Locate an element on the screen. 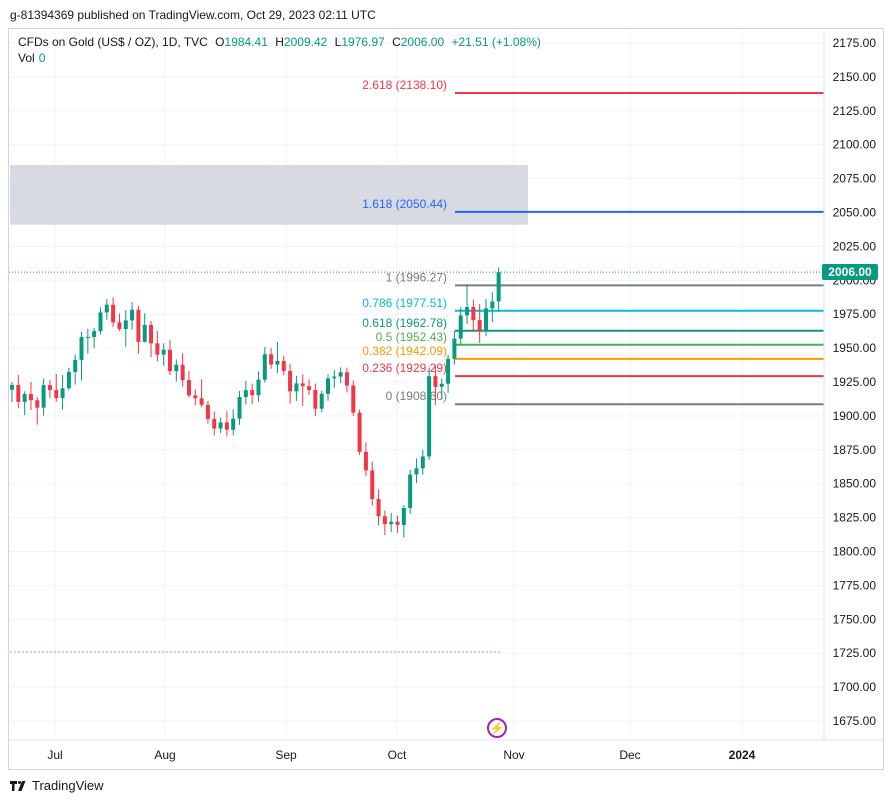 This screenshot has height=804, width=894. y-tick-label: 1700.00 is located at coordinates (855, 687).